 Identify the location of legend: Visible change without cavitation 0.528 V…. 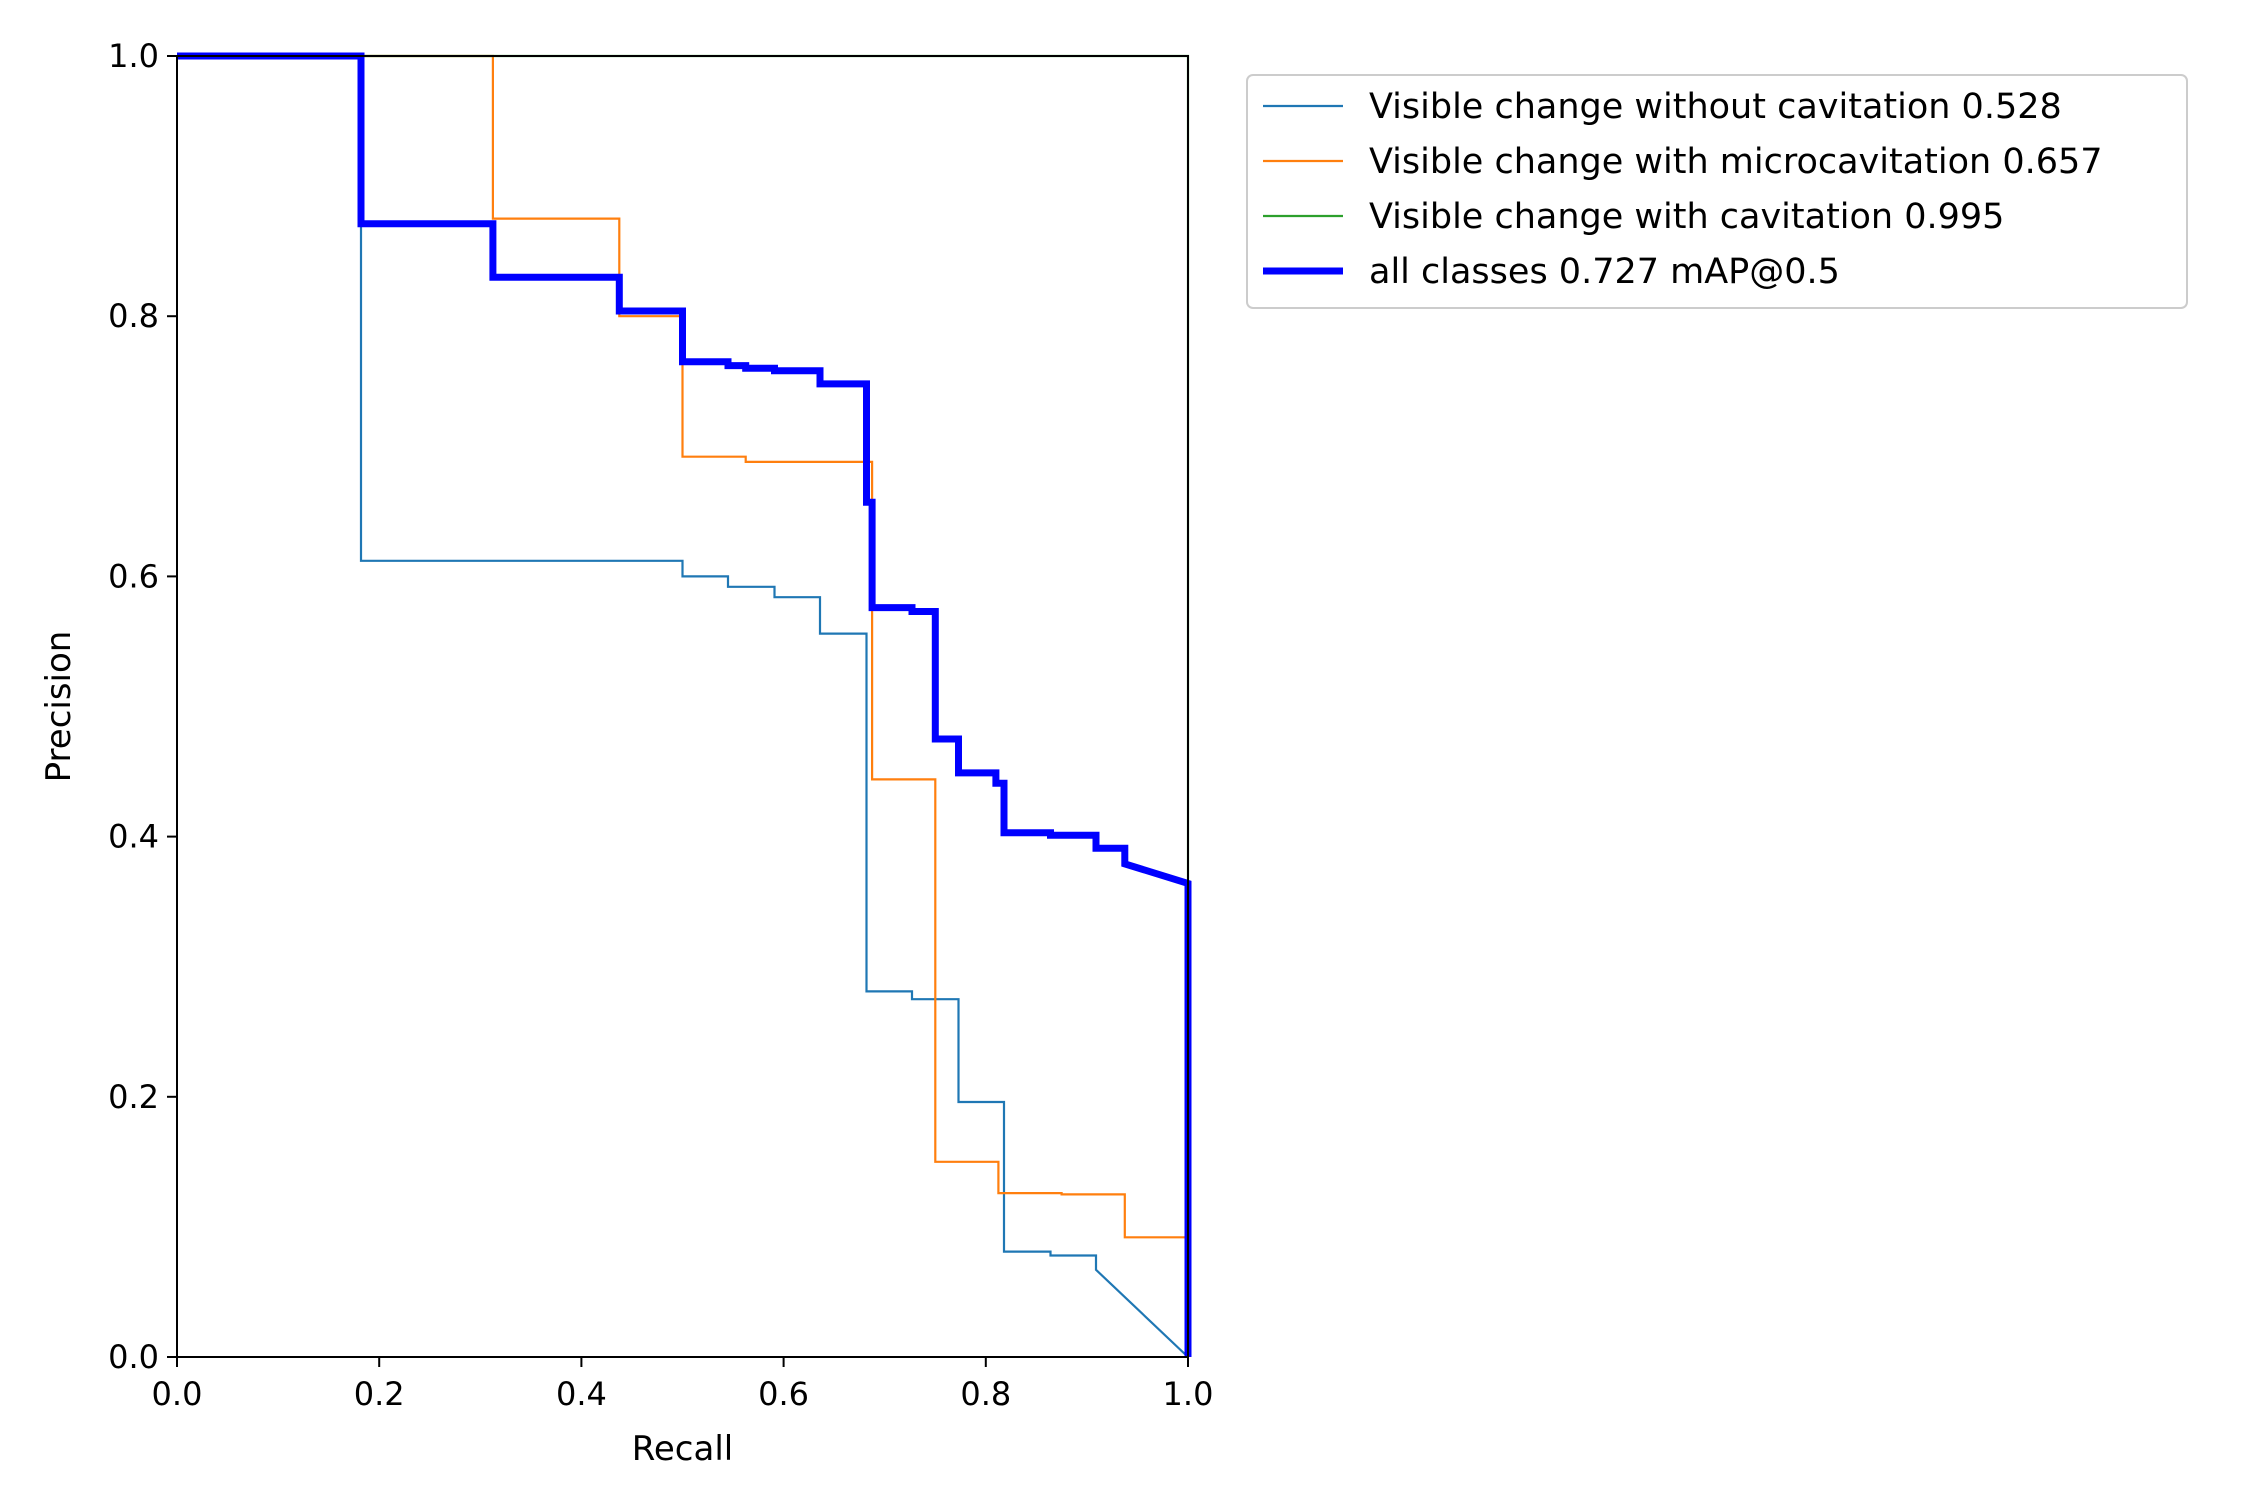
(1717, 191).